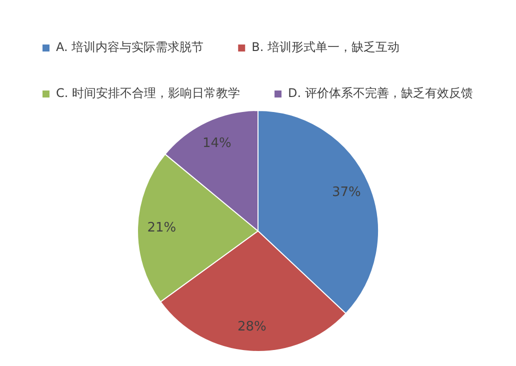 This screenshot has width=516, height=366. Describe the element at coordinates (130, 47) in the screenshot. I see `legend-label: A. 培训内容与实际需求脱节` at that location.